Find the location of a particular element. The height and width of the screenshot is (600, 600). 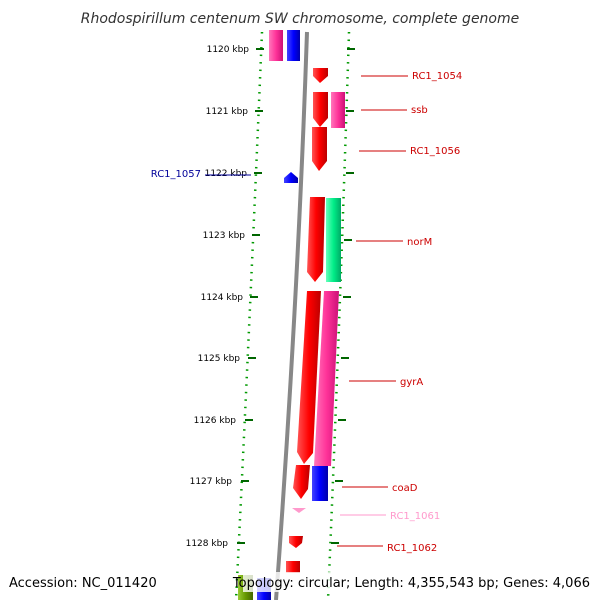

outer-ring-ticks is located at coordinates (343, 296).